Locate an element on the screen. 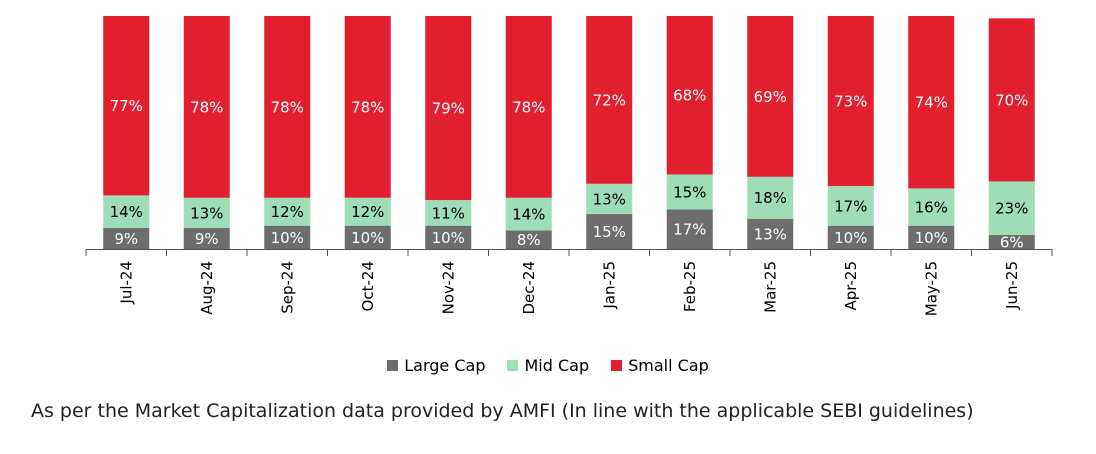  data-label: 69% is located at coordinates (770, 97).